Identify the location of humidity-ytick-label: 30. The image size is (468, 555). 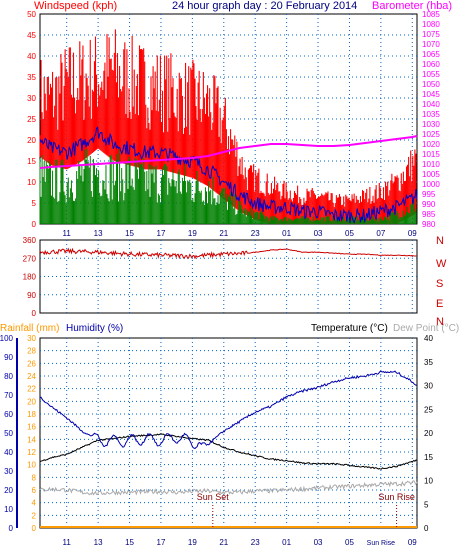
(8, 471).